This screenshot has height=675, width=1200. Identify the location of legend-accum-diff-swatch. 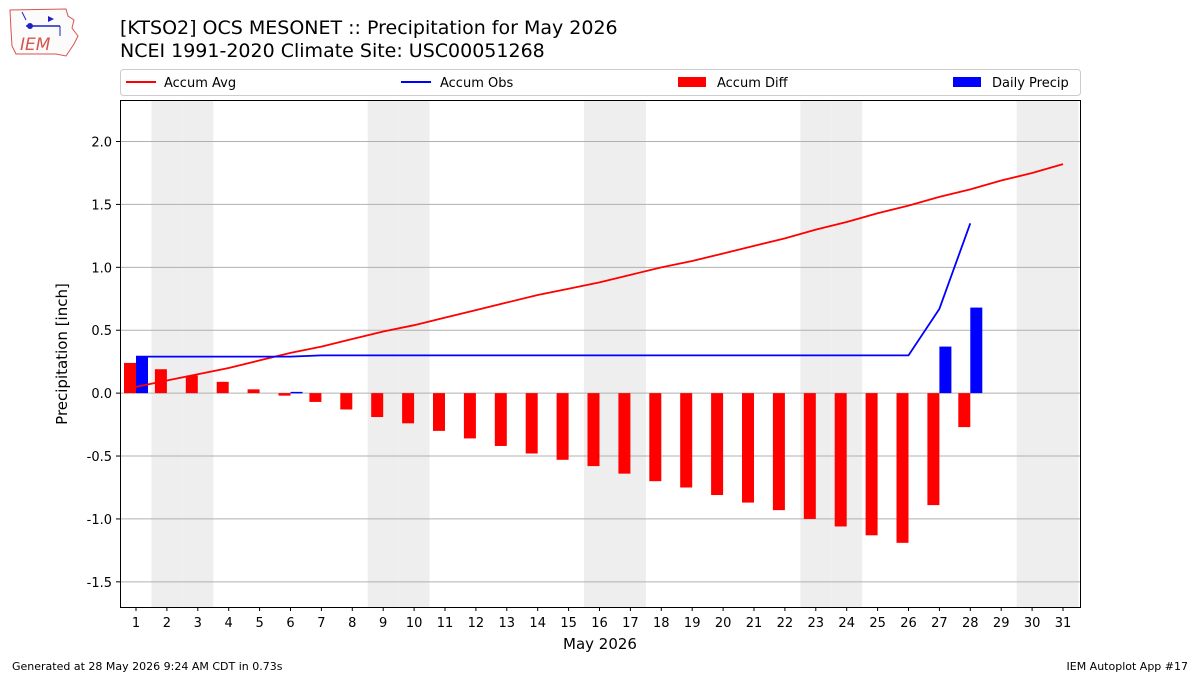
(692, 82).